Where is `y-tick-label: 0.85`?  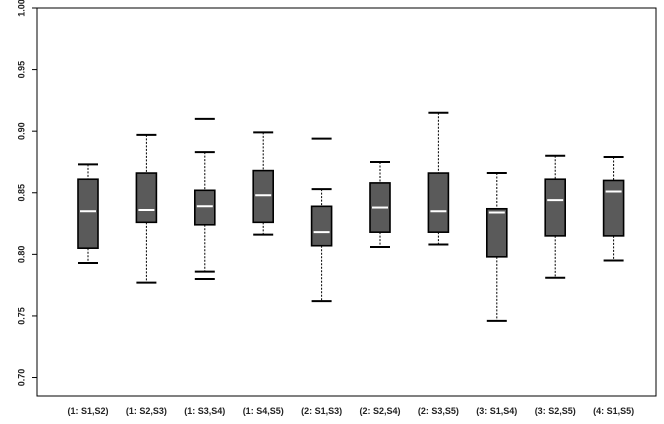 y-tick-label: 0.85 is located at coordinates (21, 193).